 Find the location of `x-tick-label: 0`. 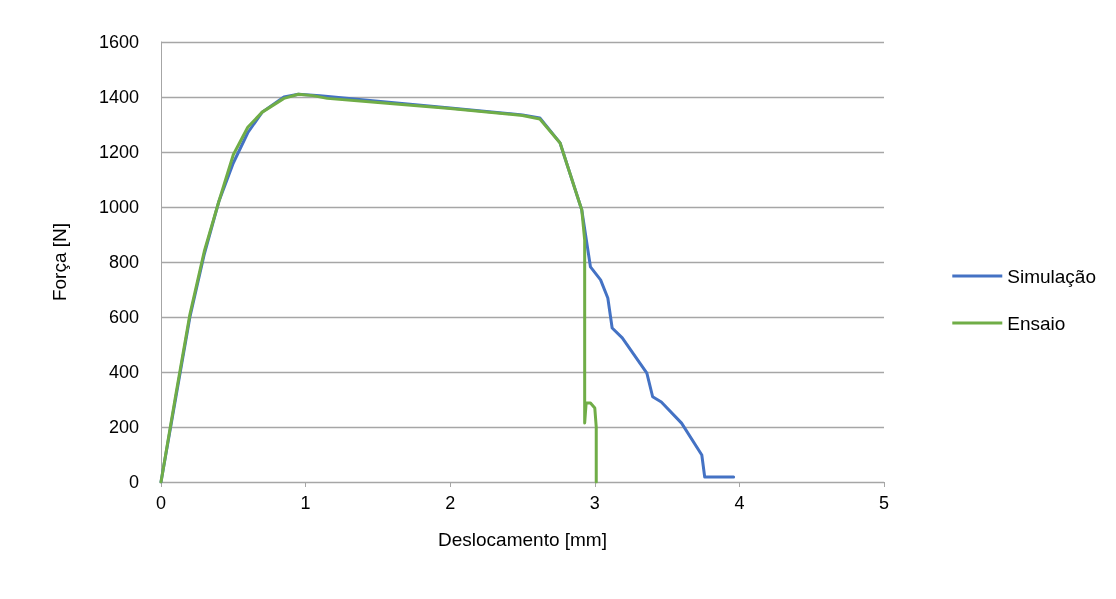

x-tick-label: 0 is located at coordinates (161, 503).